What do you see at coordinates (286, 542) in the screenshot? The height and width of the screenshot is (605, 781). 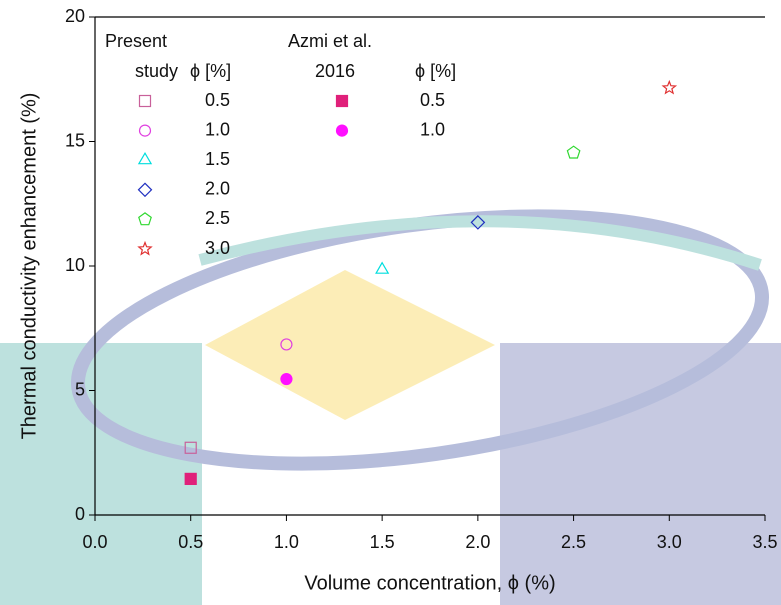 I see `x-tick-label: 1.0` at bounding box center [286, 542].